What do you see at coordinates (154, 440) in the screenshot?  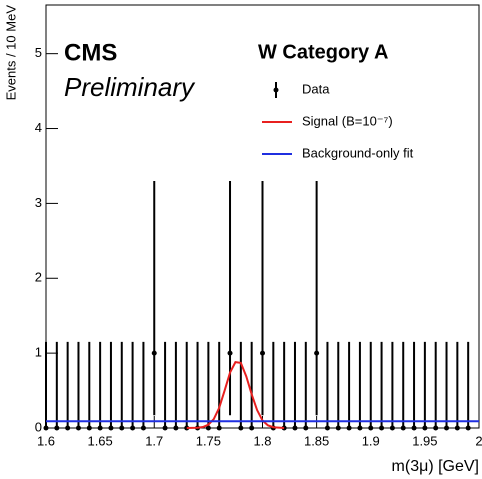 I see `x-tick-label: 1.7` at bounding box center [154, 440].